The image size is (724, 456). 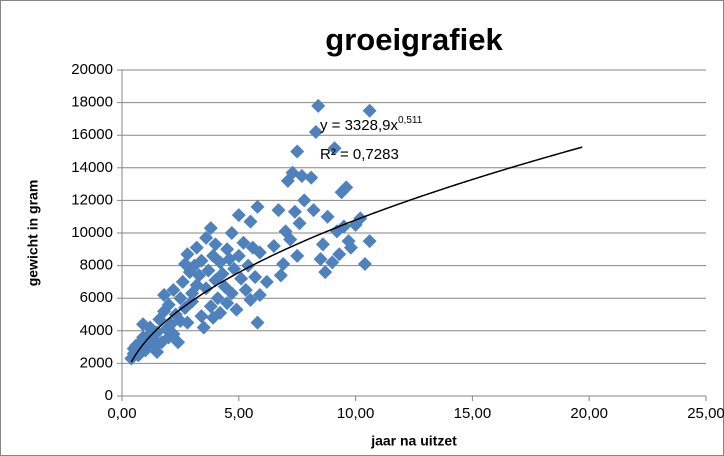 What do you see at coordinates (96, 297) in the screenshot?
I see `y-tick-label: 6000` at bounding box center [96, 297].